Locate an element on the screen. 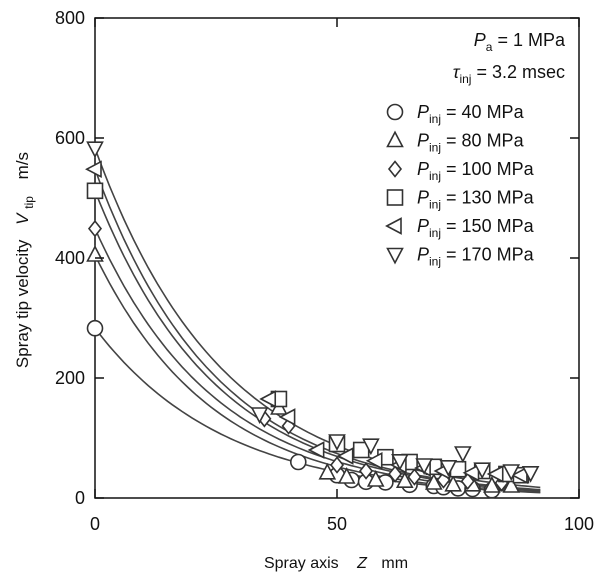 The image size is (599, 577). condition-sub: inj is located at coordinates (465, 79).